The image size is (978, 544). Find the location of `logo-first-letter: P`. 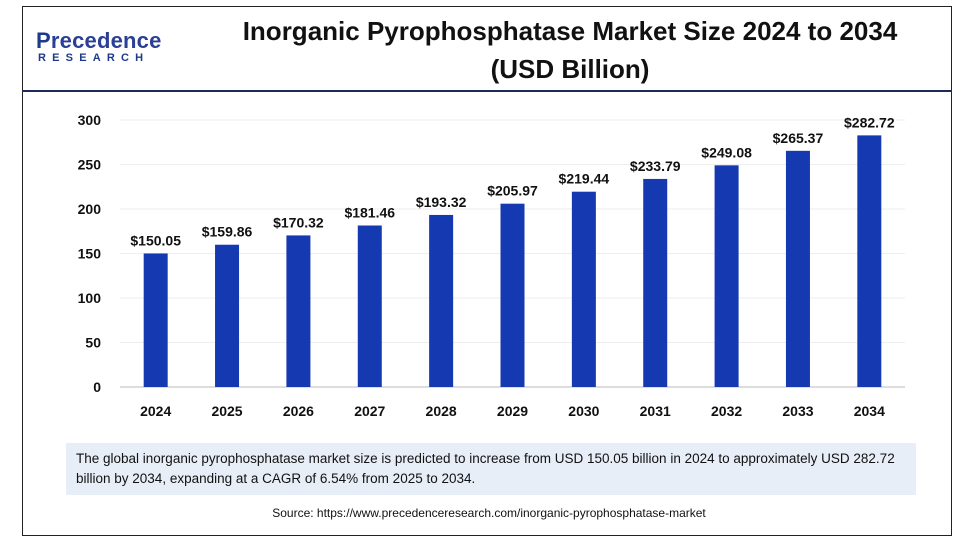

logo-first-letter: P is located at coordinates (43, 40).